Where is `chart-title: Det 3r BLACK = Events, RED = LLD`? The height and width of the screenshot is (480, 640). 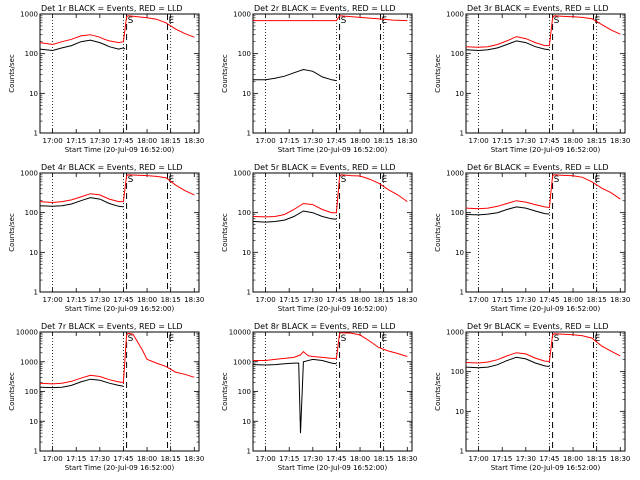
chart-title: Det 3r BLACK = Events, RED = LLD is located at coordinates (538, 8).